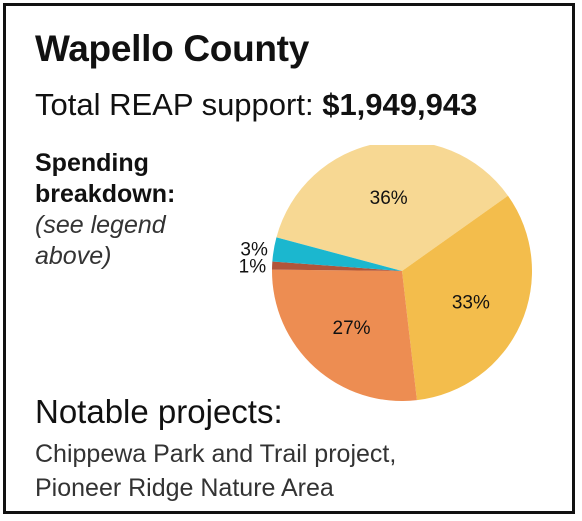  Describe the element at coordinates (105, 210) in the screenshot. I see `spending-breakdown: Spending breakdown: (see legend above)` at that location.